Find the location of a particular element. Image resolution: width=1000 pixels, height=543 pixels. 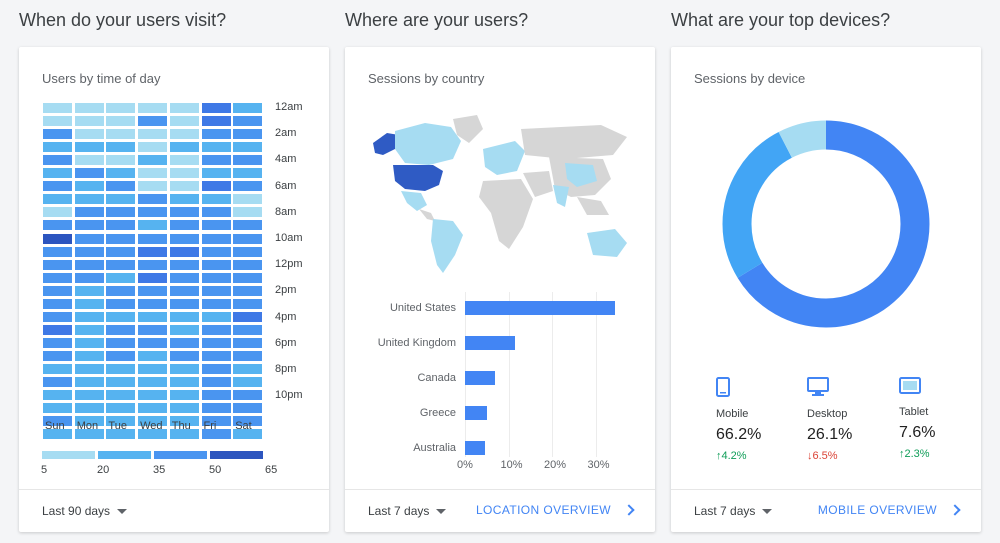

donut-slice-desktop is located at coordinates (826, 224).